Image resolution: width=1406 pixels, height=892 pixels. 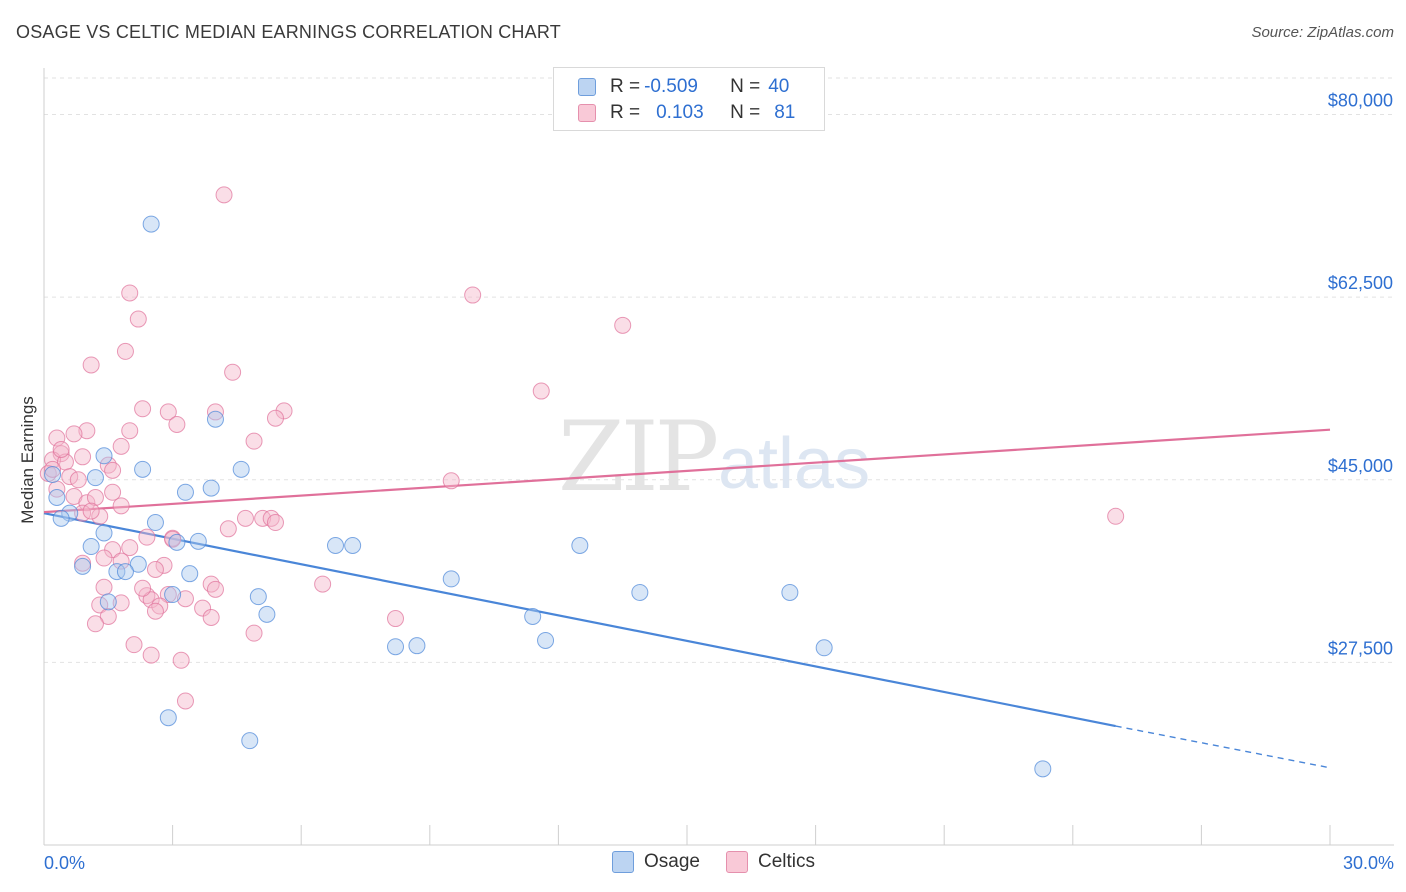 I want to click on watermark: ZIP atlas, so click(x=714, y=457).